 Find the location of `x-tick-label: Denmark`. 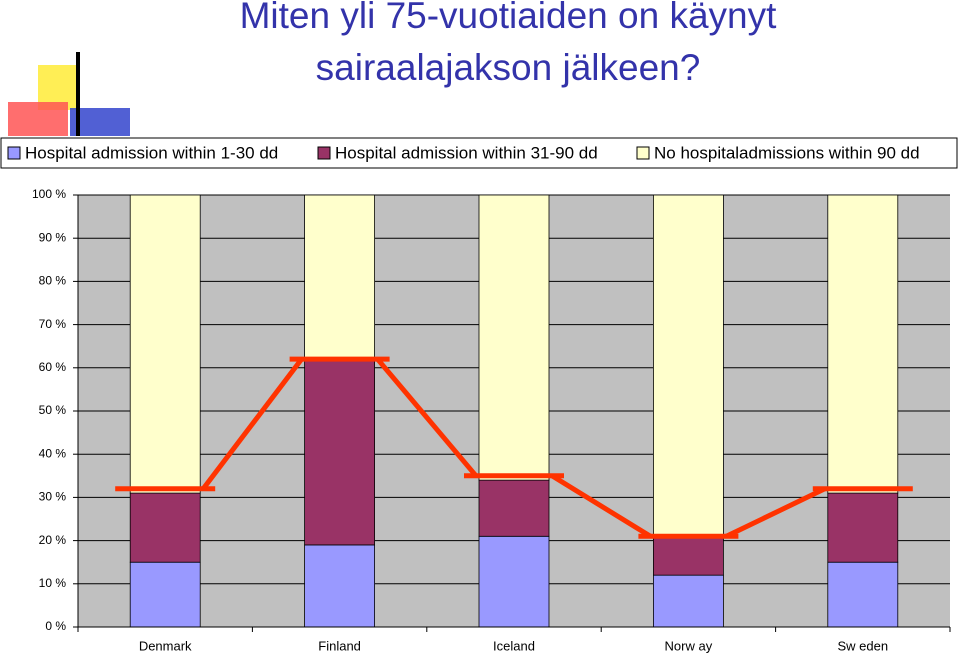

x-tick-label: Denmark is located at coordinates (165, 645).